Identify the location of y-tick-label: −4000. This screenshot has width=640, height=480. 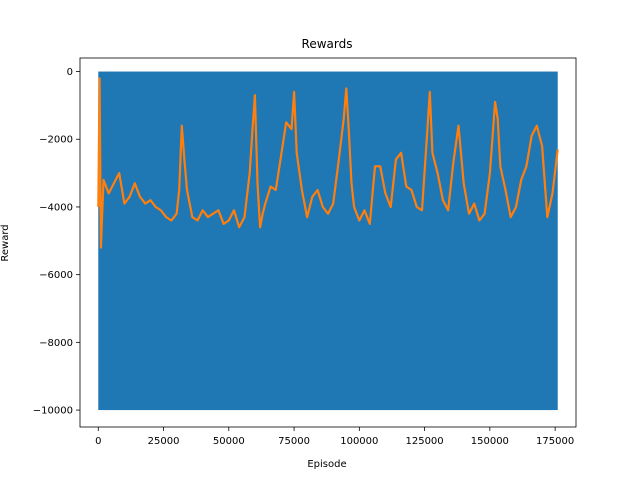
(56, 207).